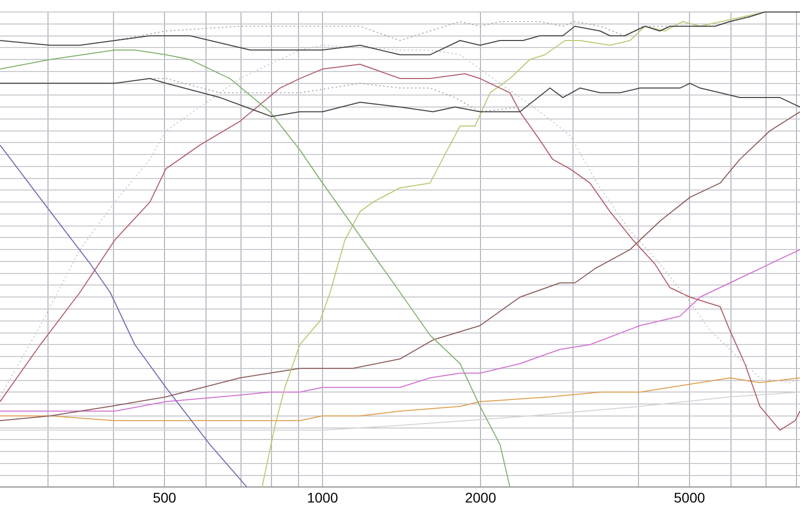  I want to click on x-tick-label: 2000, so click(480, 497).